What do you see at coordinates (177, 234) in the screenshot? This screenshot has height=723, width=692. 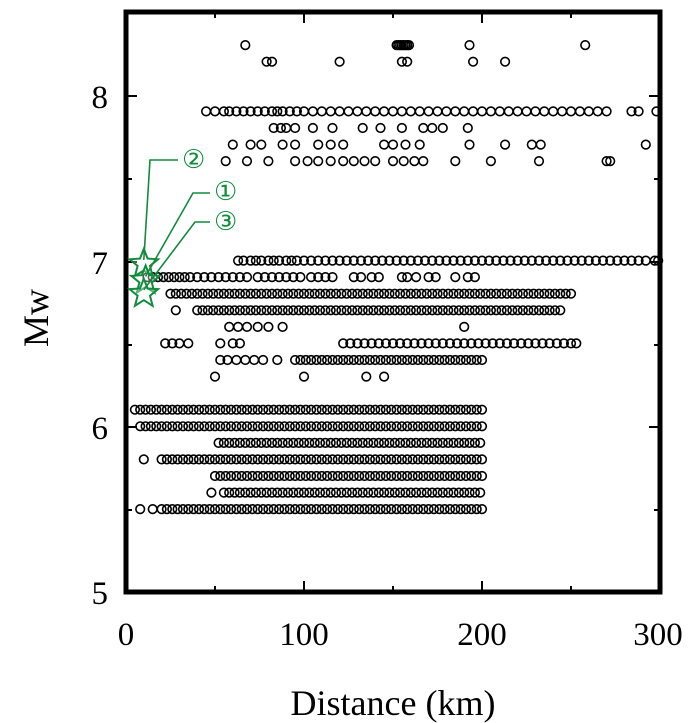 I see `callout-line` at bounding box center [177, 234].